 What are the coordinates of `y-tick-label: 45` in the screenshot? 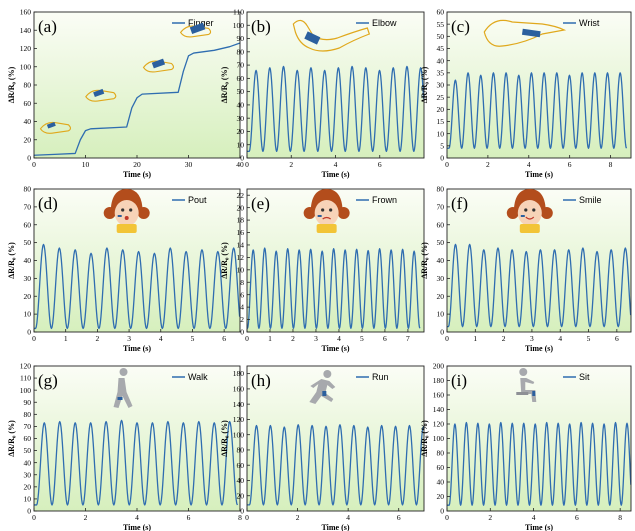 It's located at (441, 48).